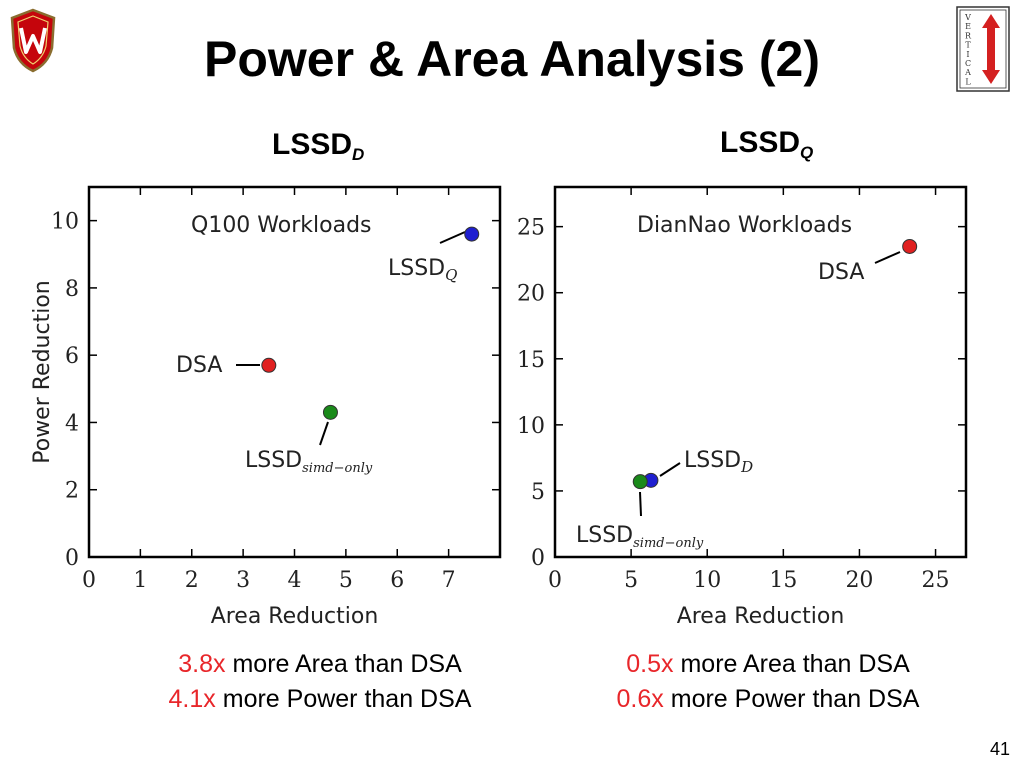 This screenshot has height=768, width=1024. I want to click on vertical-logo-letter: R, so click(968, 35).